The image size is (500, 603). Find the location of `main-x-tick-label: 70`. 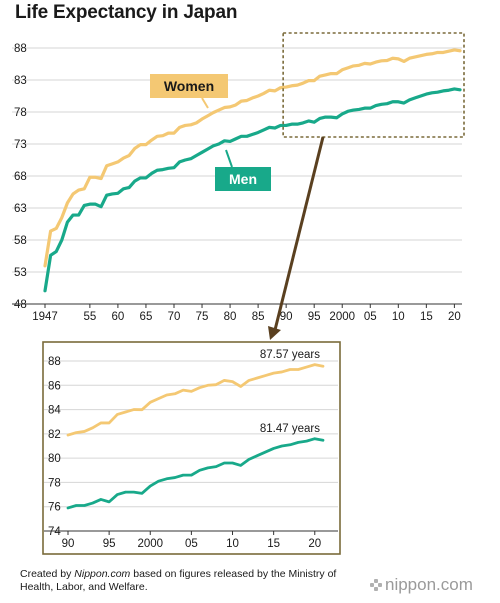

main-x-tick-label: 70 is located at coordinates (174, 317).